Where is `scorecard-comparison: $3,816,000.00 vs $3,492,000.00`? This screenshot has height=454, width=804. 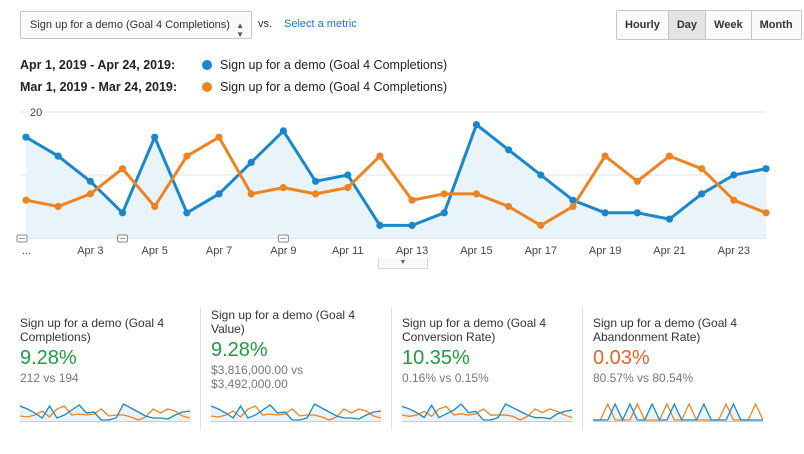 scorecard-comparison: $3,816,000.00 vs $3,492,000.00 is located at coordinates (257, 377).